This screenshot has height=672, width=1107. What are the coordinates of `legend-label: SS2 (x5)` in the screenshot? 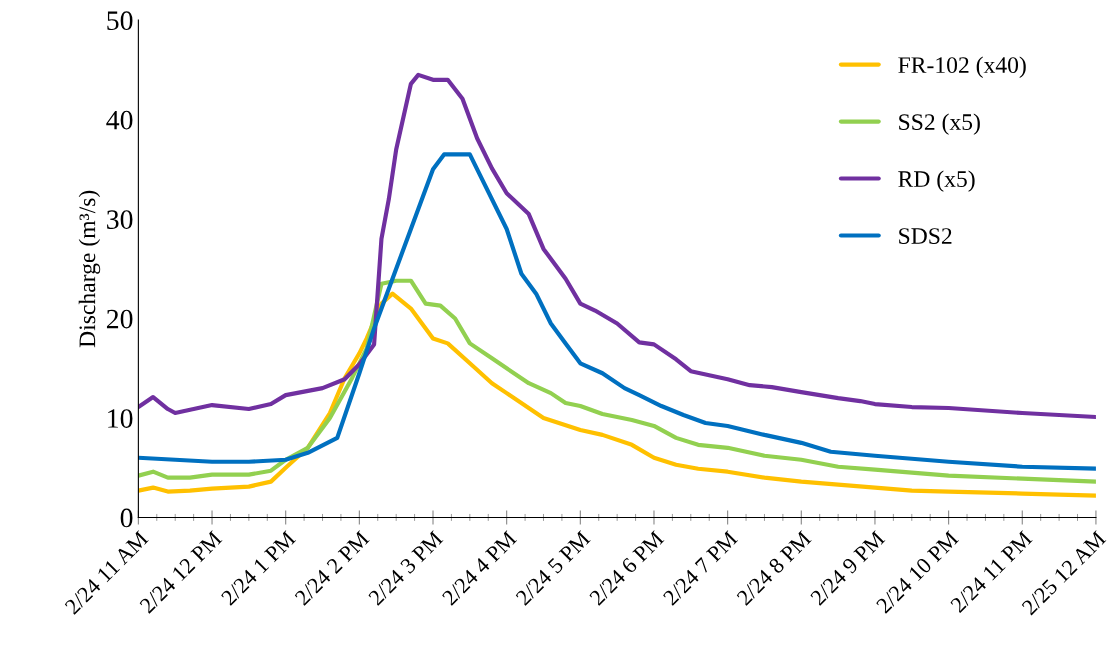 It's located at (939, 124).